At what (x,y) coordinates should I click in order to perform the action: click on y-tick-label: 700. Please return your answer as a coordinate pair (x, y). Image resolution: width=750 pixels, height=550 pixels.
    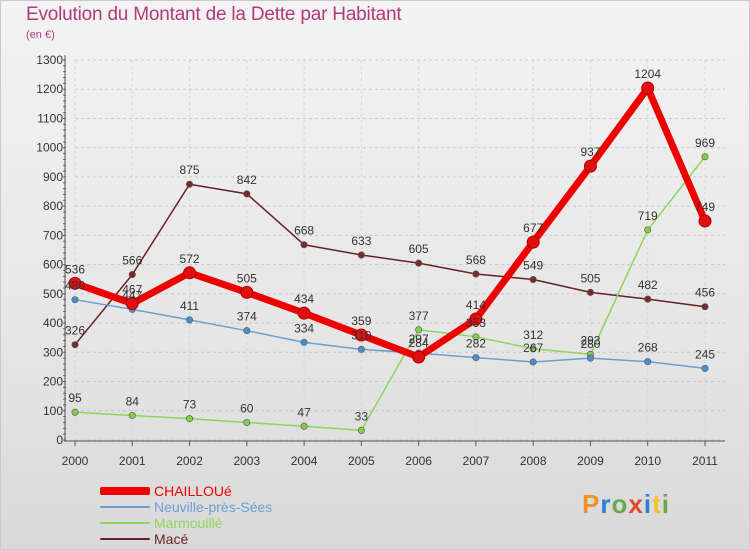
    Looking at the image, I should click on (53, 235).